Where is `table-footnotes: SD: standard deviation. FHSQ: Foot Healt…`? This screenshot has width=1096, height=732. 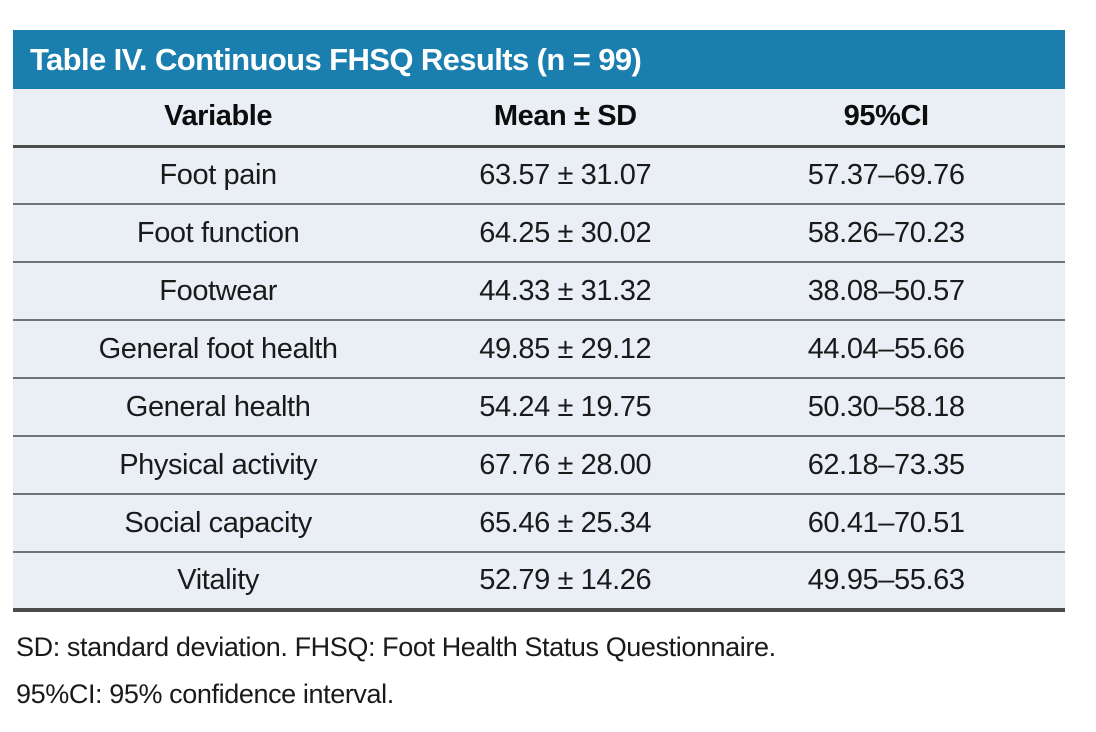 table-footnotes: SD: standard deviation. FHSQ: Foot Healt… is located at coordinates (539, 671).